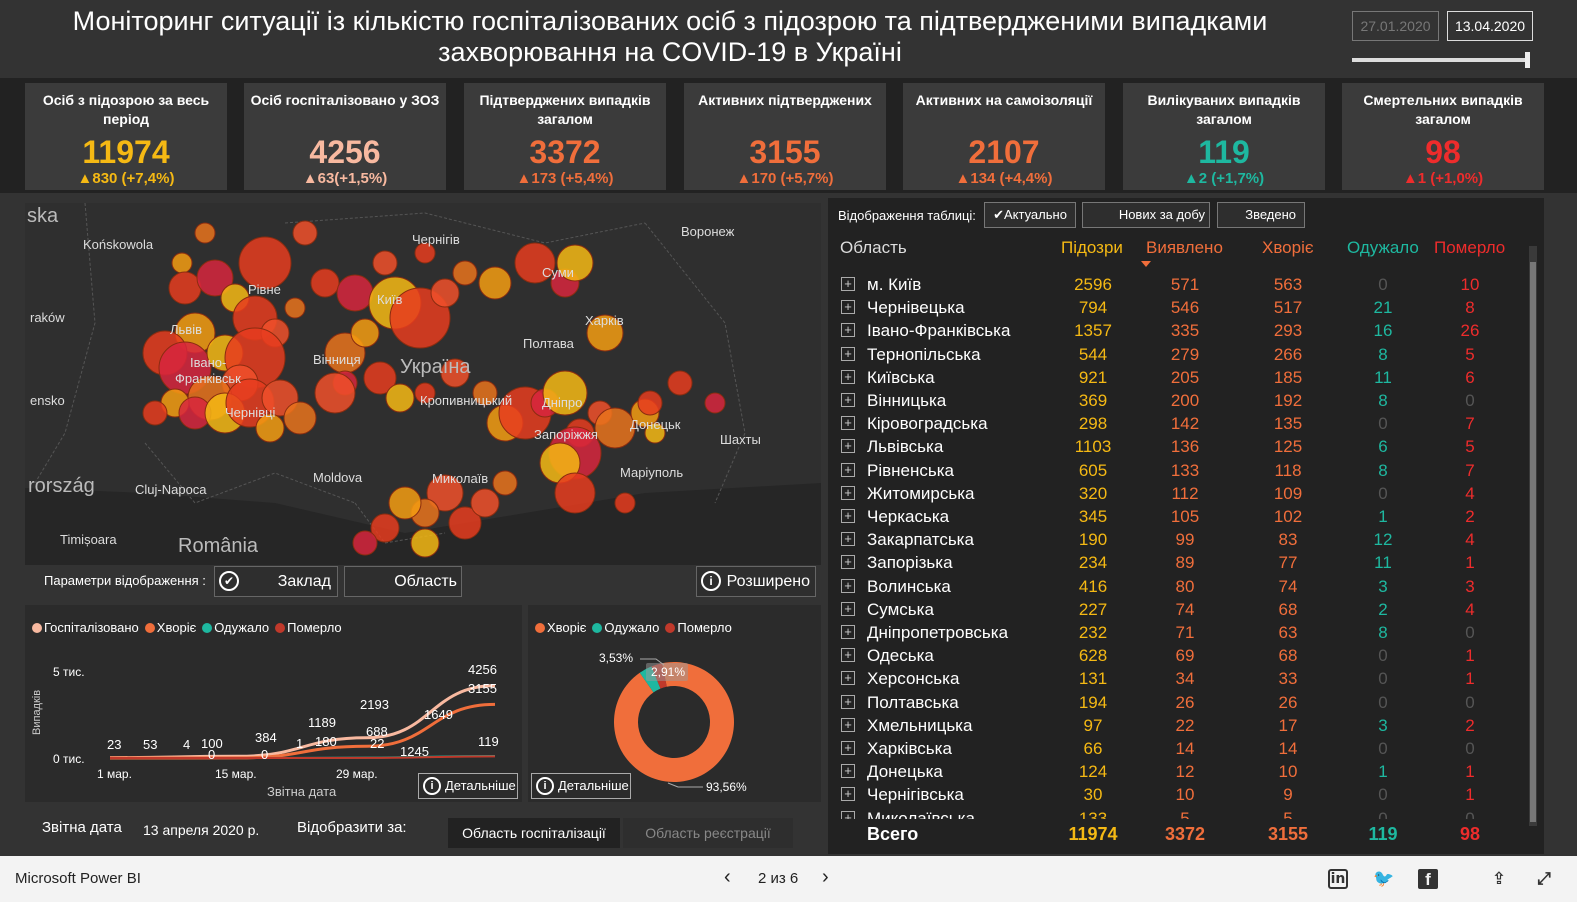  Describe the element at coordinates (1175, 330) in the screenshot. I see `table-row: + Івано-Франківська 1357 335 293 16 26` at that location.